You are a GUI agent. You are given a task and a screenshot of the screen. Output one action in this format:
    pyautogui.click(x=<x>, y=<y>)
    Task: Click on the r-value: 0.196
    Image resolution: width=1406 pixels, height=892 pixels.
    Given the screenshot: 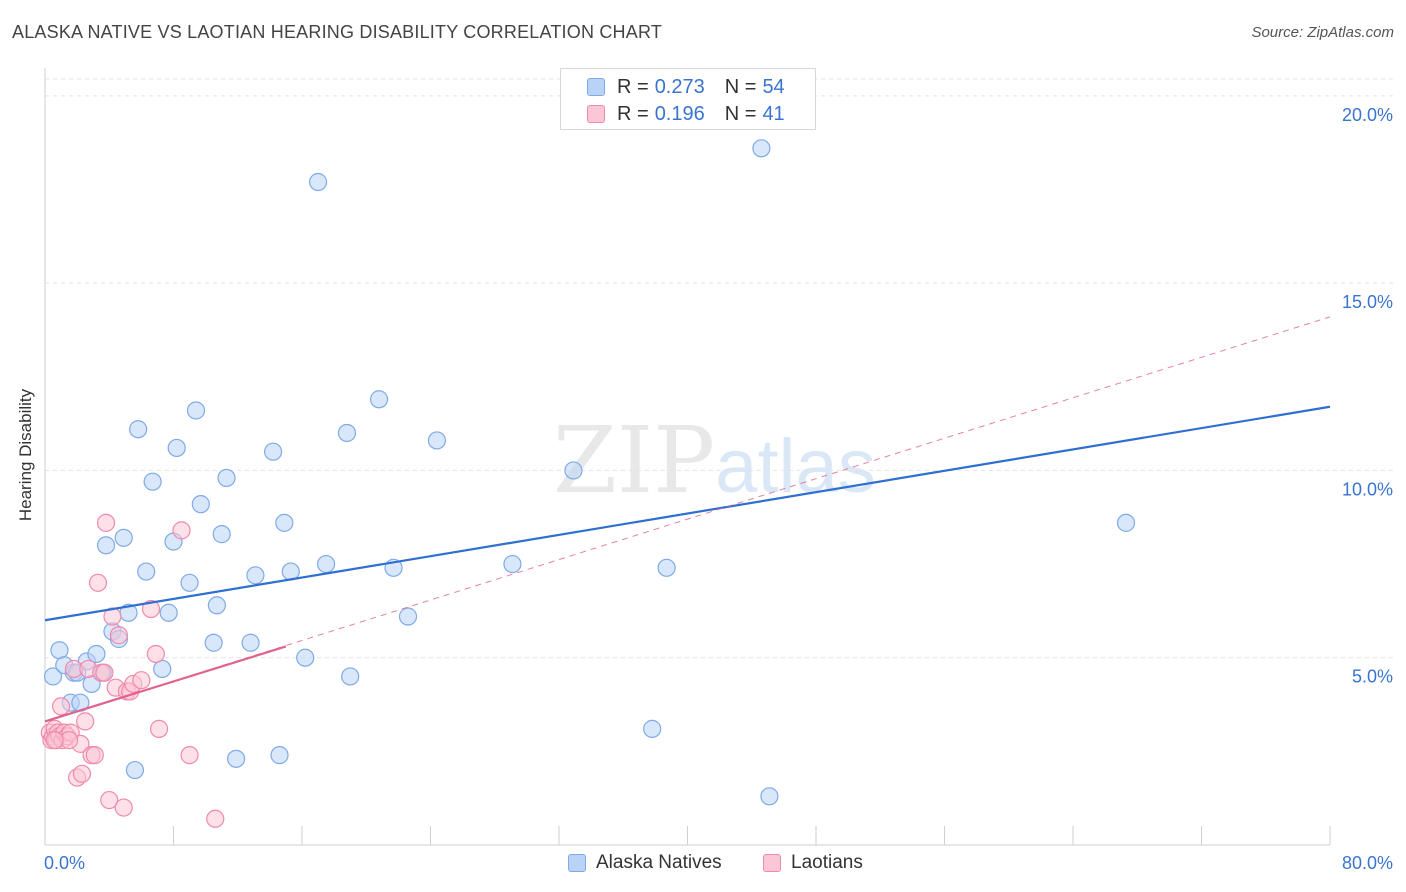 What is the action you would take?
    pyautogui.click(x=679, y=113)
    